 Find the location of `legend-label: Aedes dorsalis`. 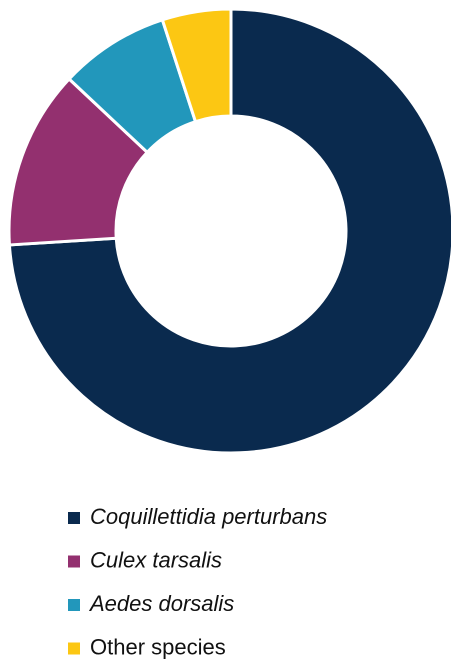

legend-label: Aedes dorsalis is located at coordinates (161, 603).